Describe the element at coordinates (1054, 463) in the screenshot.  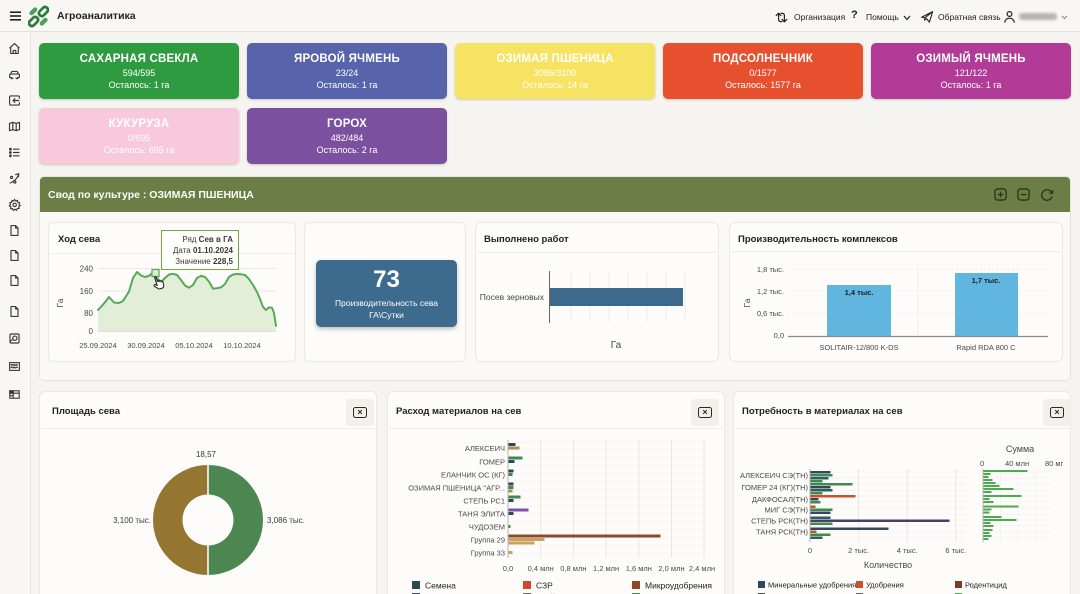
I see `svg-text: 80 мг` at that location.